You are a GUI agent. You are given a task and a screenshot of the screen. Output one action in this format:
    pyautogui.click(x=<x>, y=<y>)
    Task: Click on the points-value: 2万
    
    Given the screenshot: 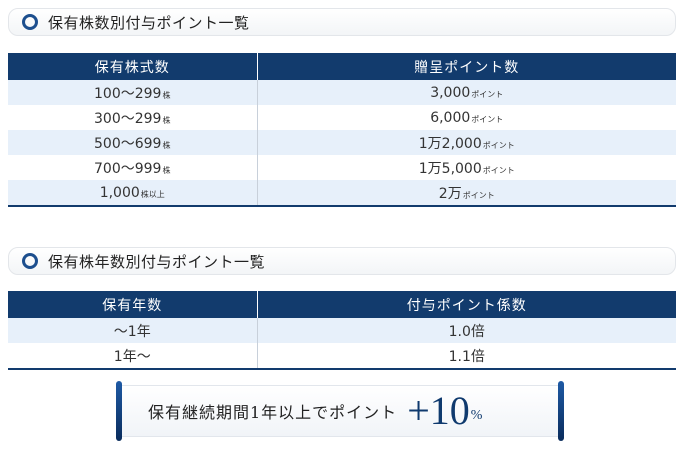 What is the action you would take?
    pyautogui.click(x=450, y=193)
    